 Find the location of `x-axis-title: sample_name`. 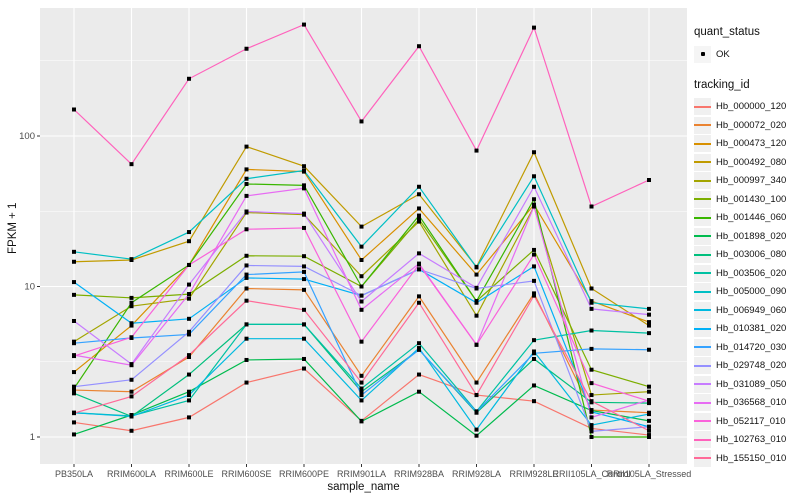

x-axis-title: sample_name is located at coordinates (363, 487).